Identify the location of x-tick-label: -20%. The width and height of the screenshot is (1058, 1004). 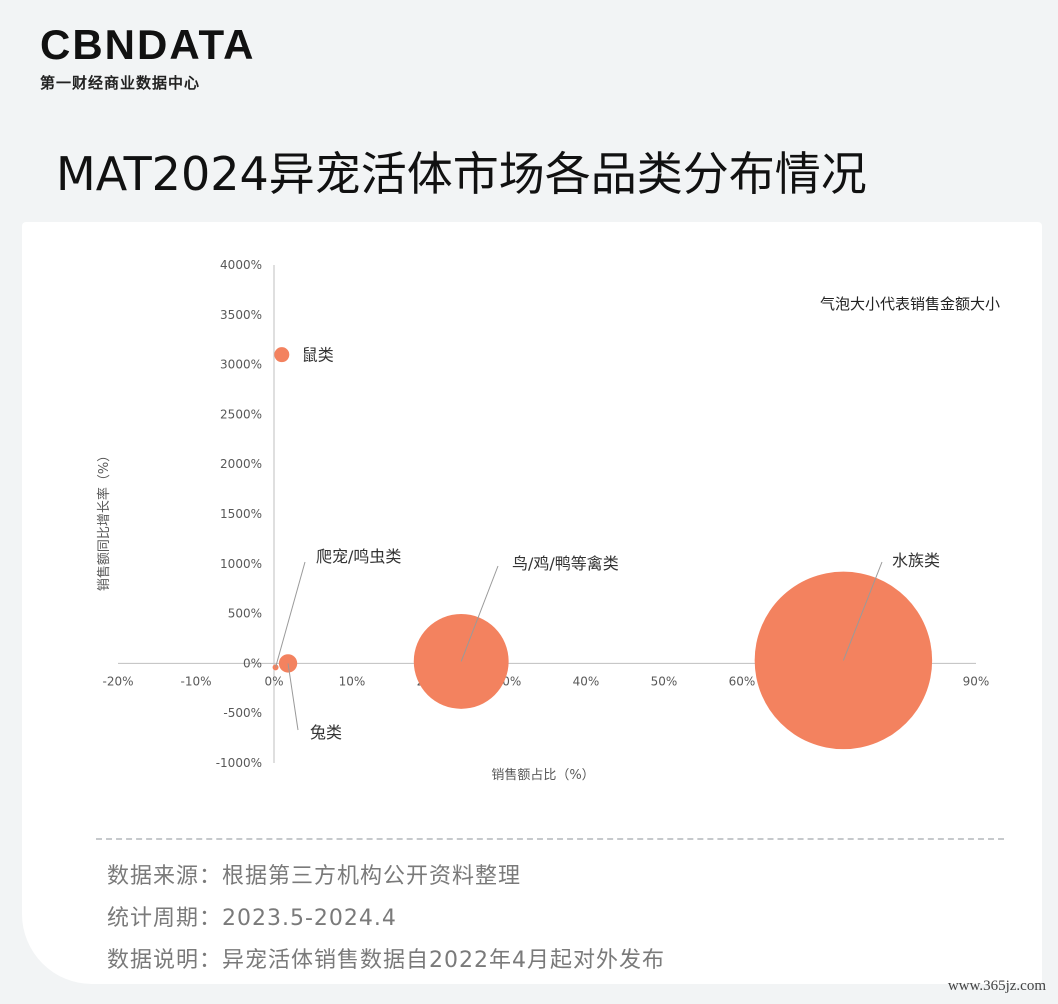
(117, 681).